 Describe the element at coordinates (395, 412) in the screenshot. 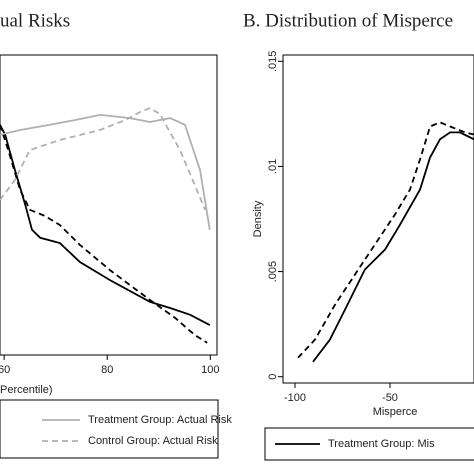

I see `x-axis-label: Misperce` at that location.